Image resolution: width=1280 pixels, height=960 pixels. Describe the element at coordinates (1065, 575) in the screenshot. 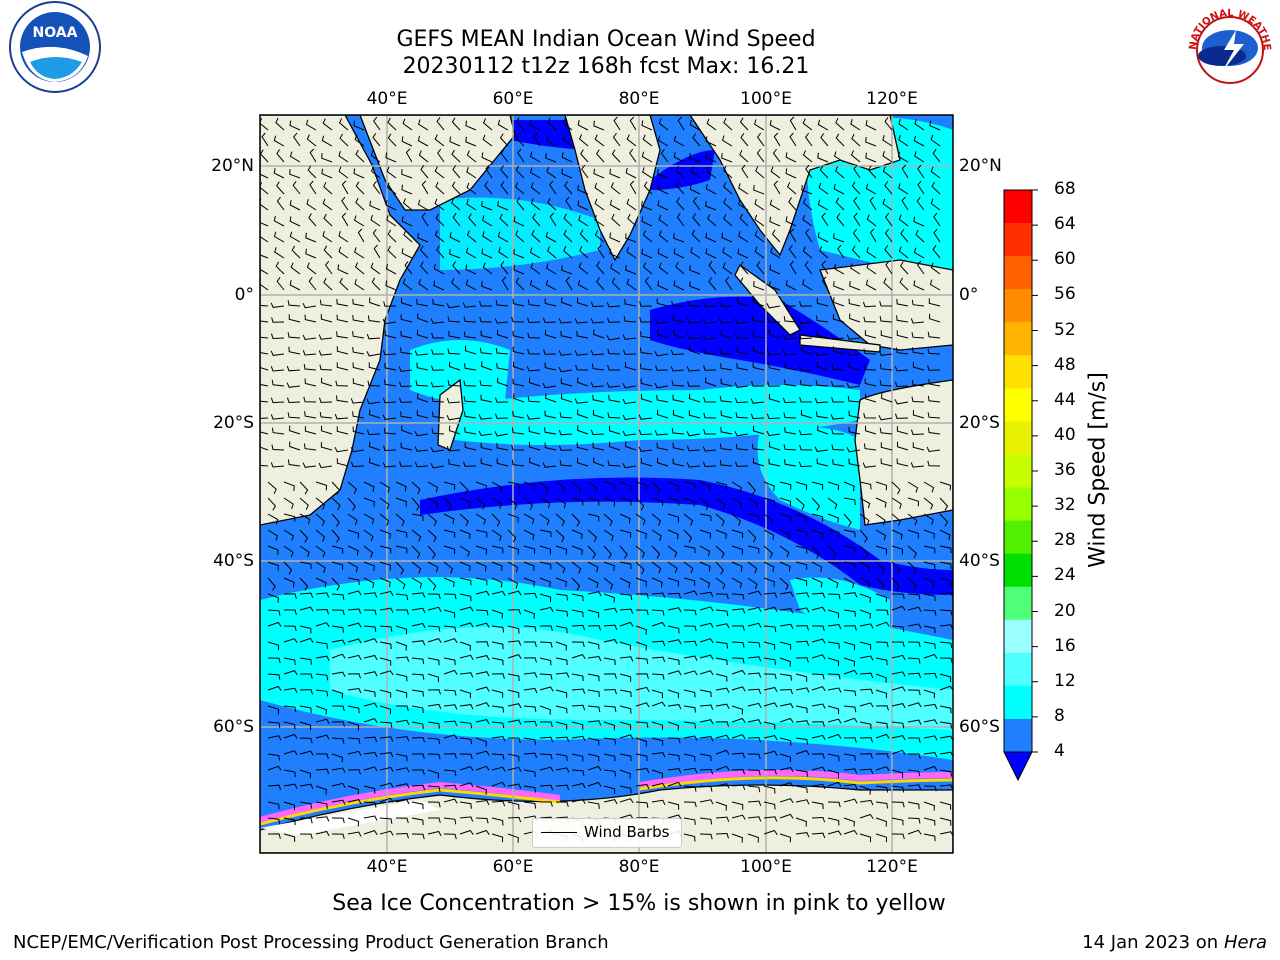

I see `colorbar-tick-label: 24` at that location.